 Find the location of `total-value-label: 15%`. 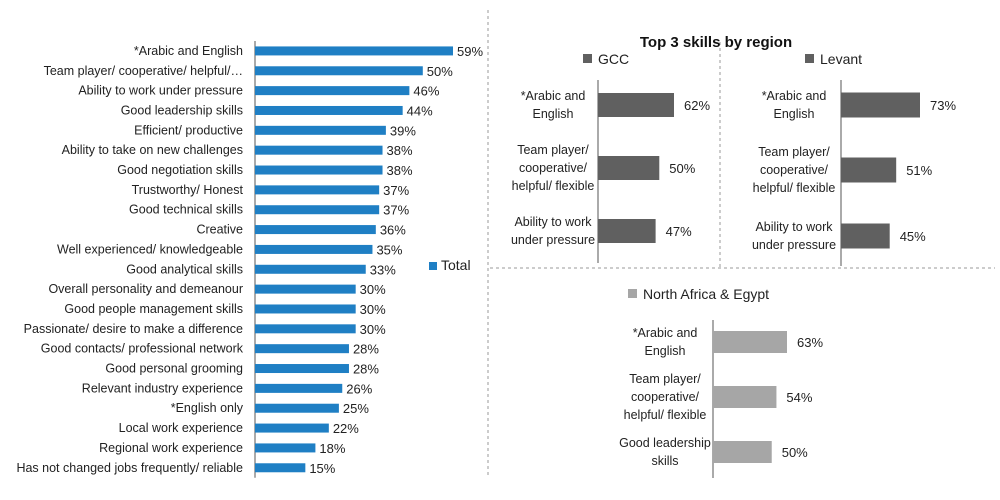

total-value-label: 15% is located at coordinates (322, 468).